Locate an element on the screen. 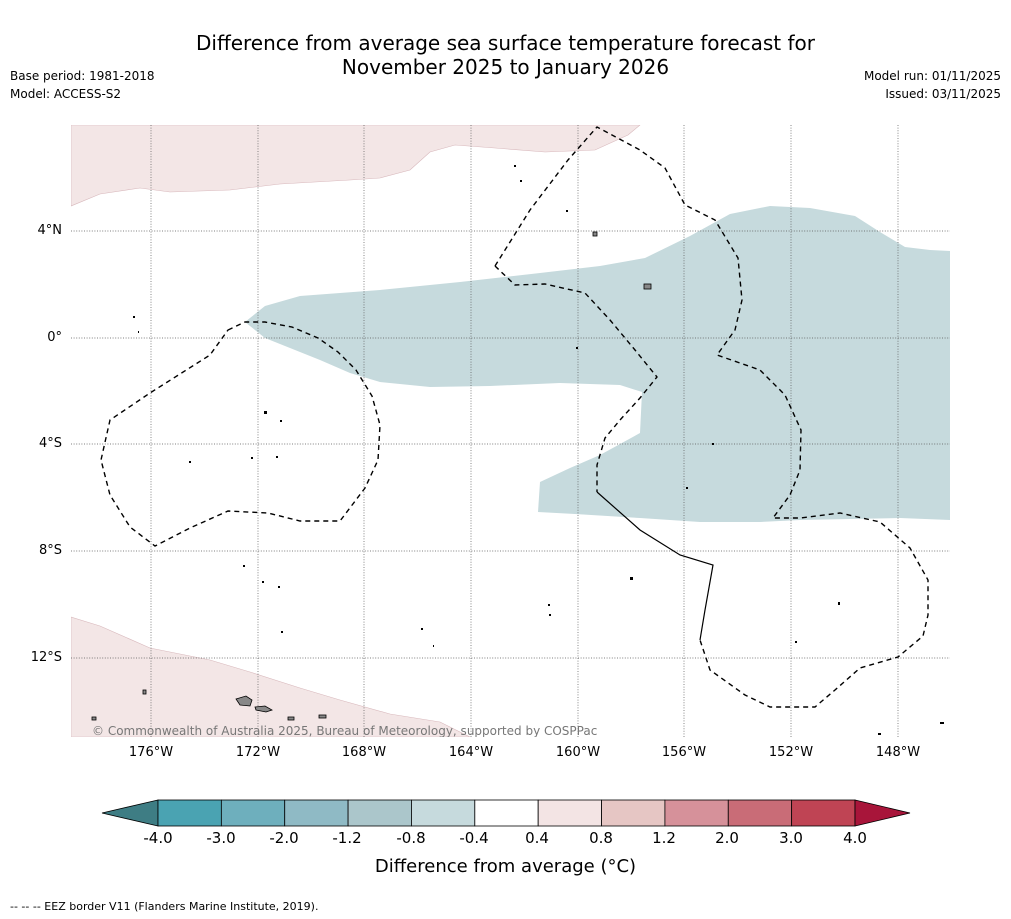  colorbar-tick: 2.0 is located at coordinates (727, 838).